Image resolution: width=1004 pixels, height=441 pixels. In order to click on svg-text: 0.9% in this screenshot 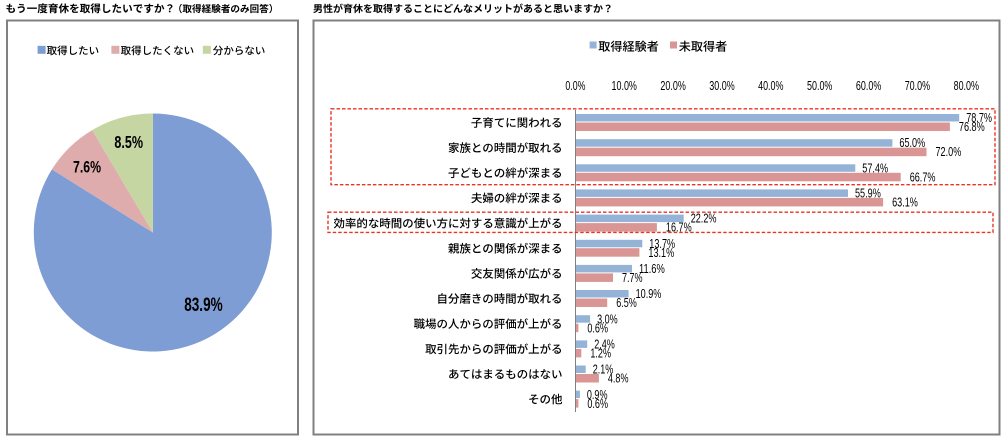, I will do `click(597, 395)`.